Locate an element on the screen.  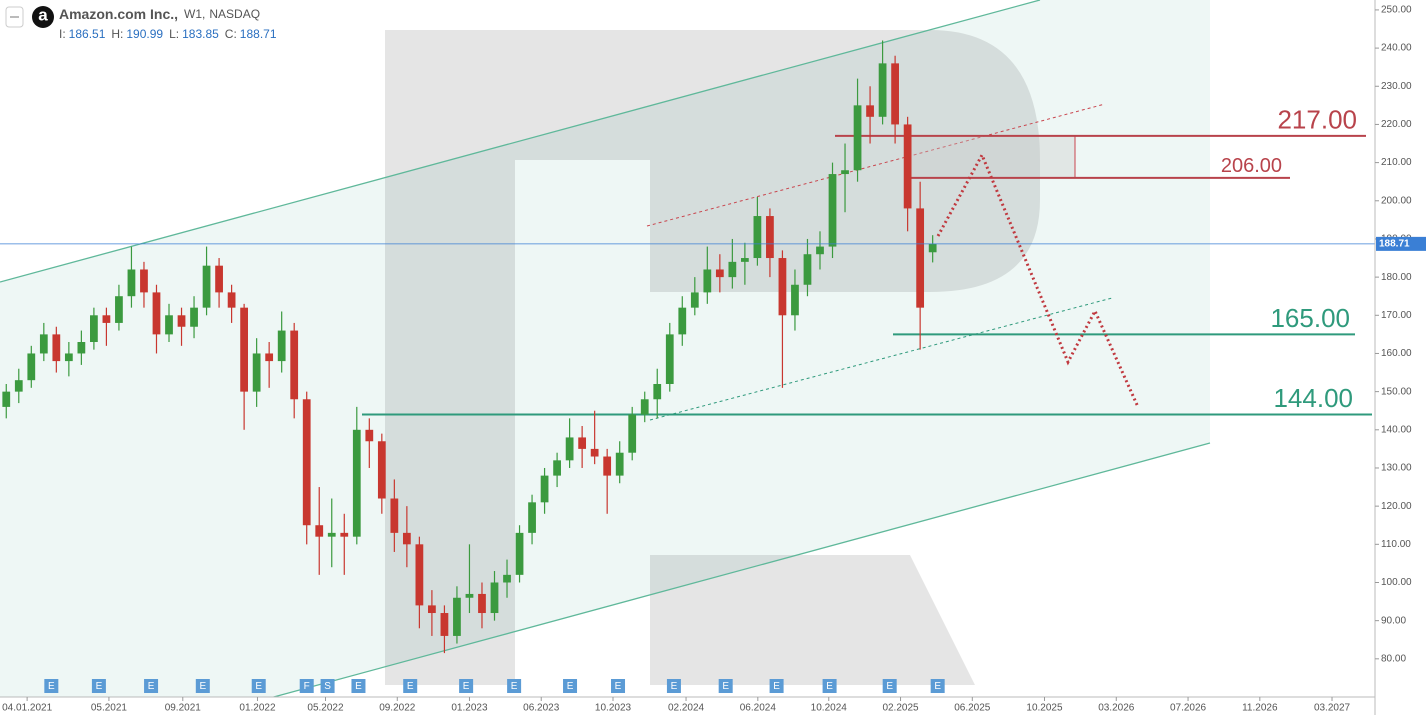
x-tick-label: 09.2021 is located at coordinates (183, 708).